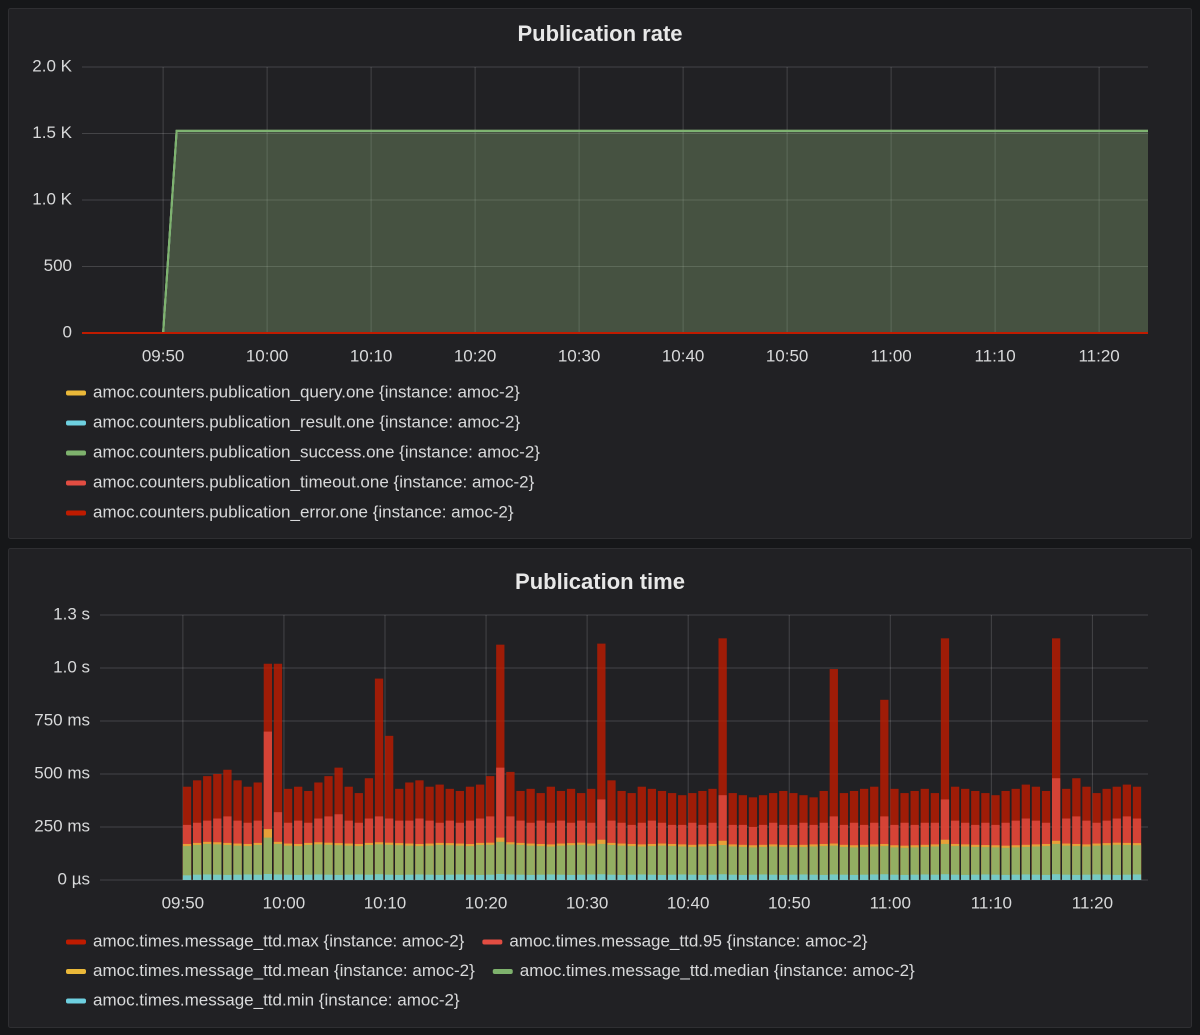 The image size is (1200, 1035). Describe the element at coordinates (62, 719) in the screenshot. I see `y-tick-label: 750 ms` at that location.